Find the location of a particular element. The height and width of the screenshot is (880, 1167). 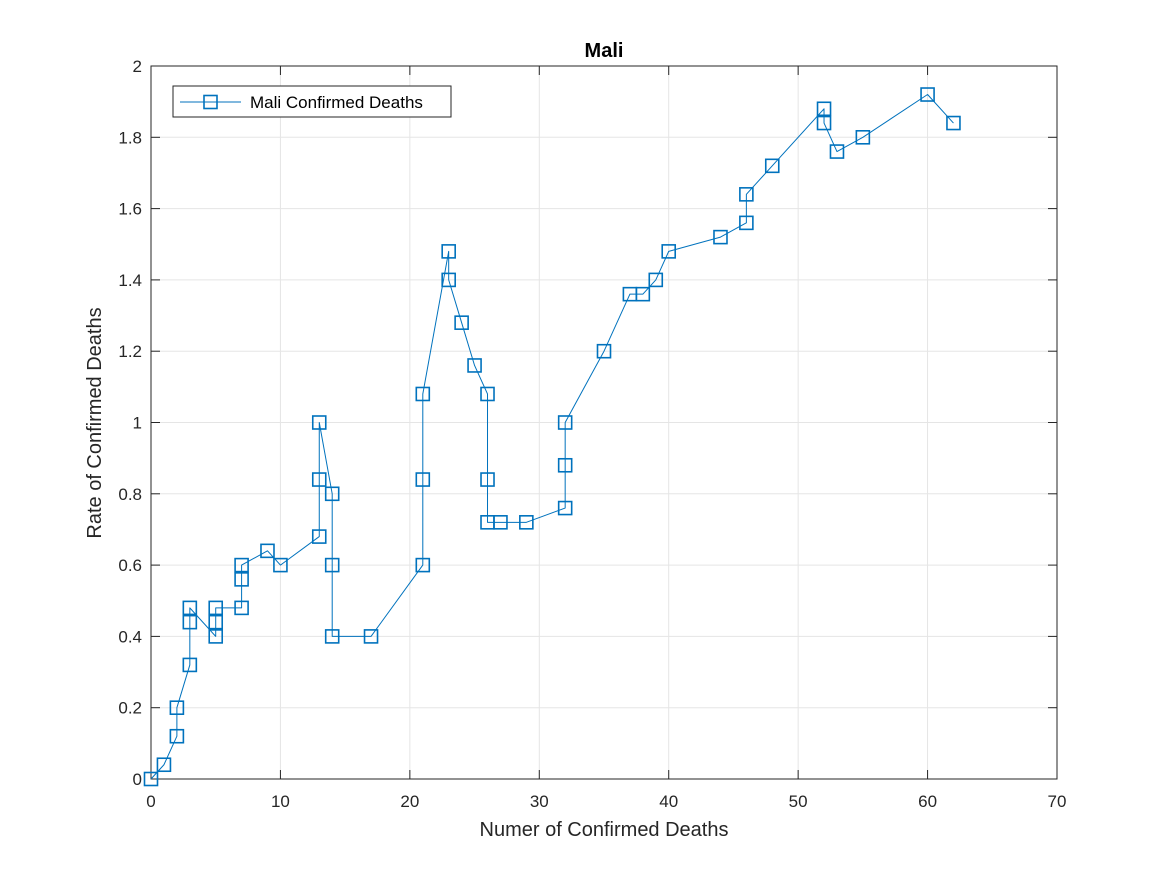

x-tick-label: 20 is located at coordinates (409, 801).